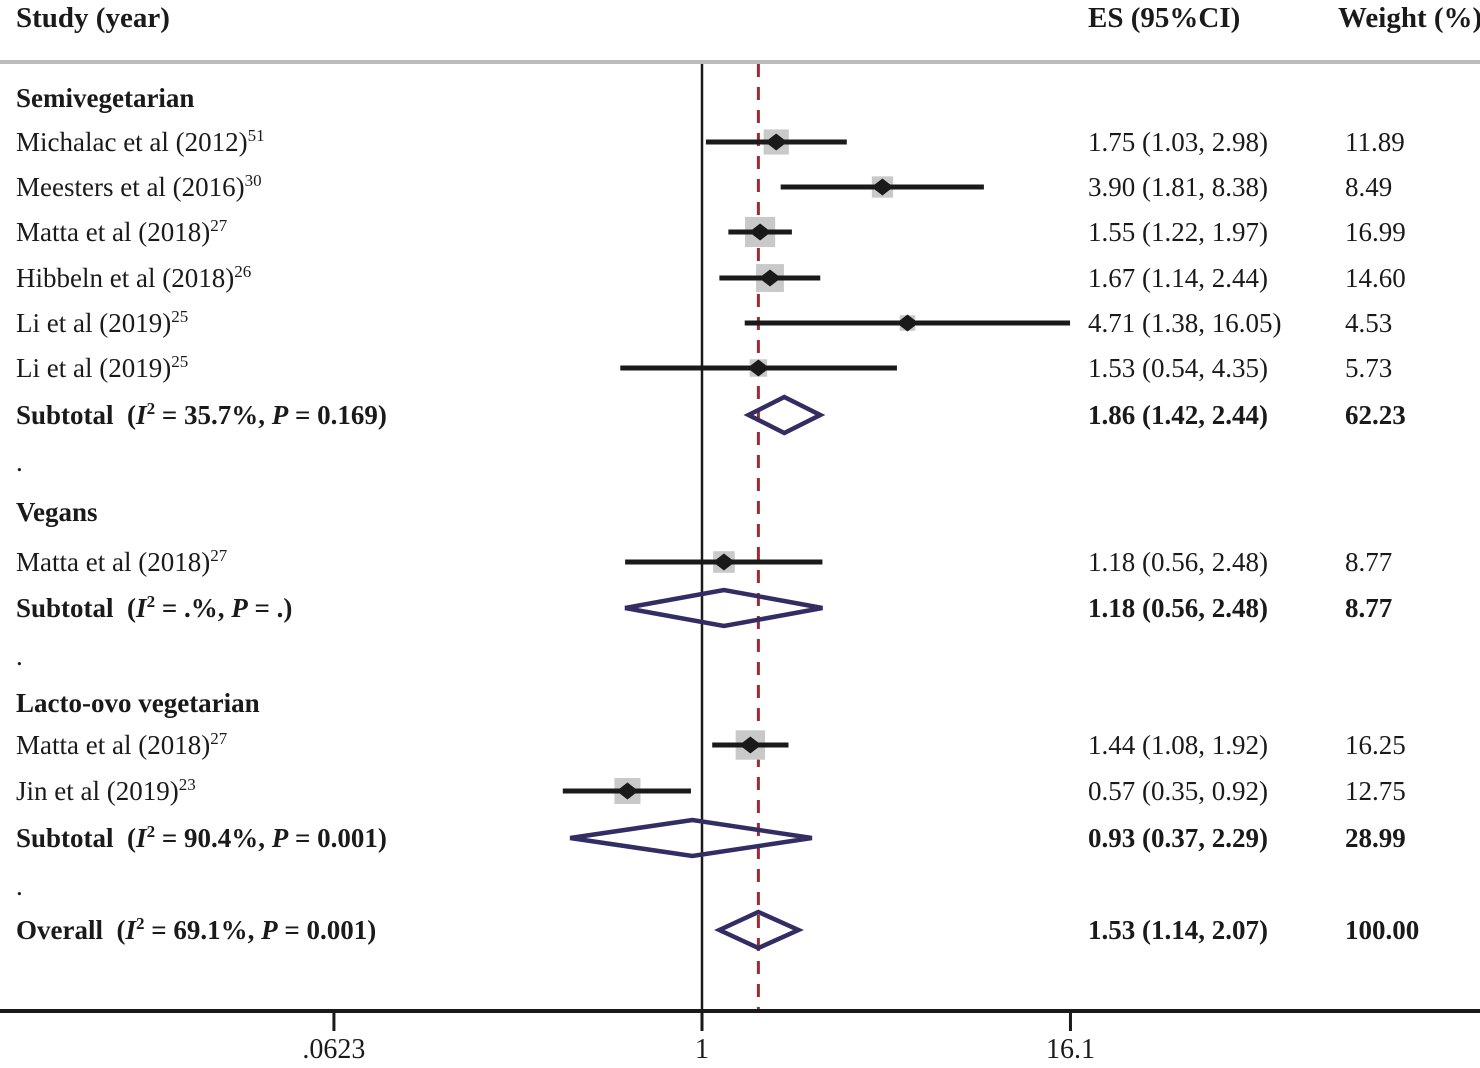  What do you see at coordinates (1178, 278) in the screenshot?
I see `es-value: 1.67 (1.14, 2.44)` at bounding box center [1178, 278].